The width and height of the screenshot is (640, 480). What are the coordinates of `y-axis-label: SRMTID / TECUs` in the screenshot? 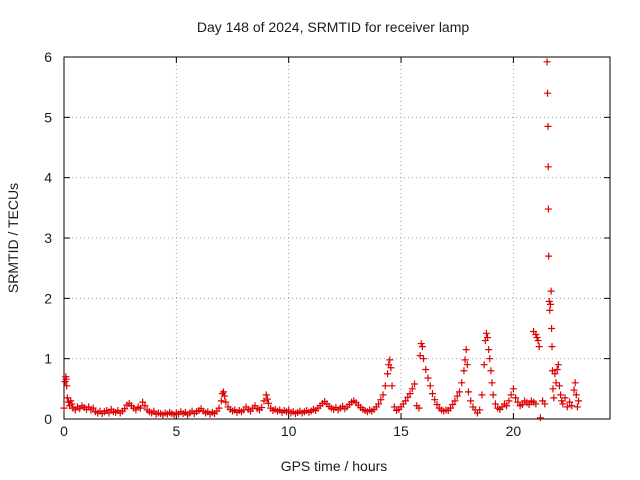 It's located at (13, 238).